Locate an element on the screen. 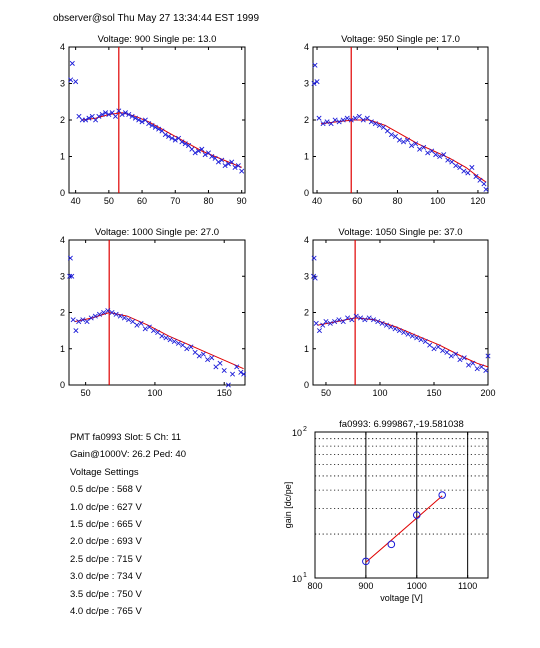 This screenshot has width=540, height=648. y-tick-exponent: 2 is located at coordinates (305, 429).